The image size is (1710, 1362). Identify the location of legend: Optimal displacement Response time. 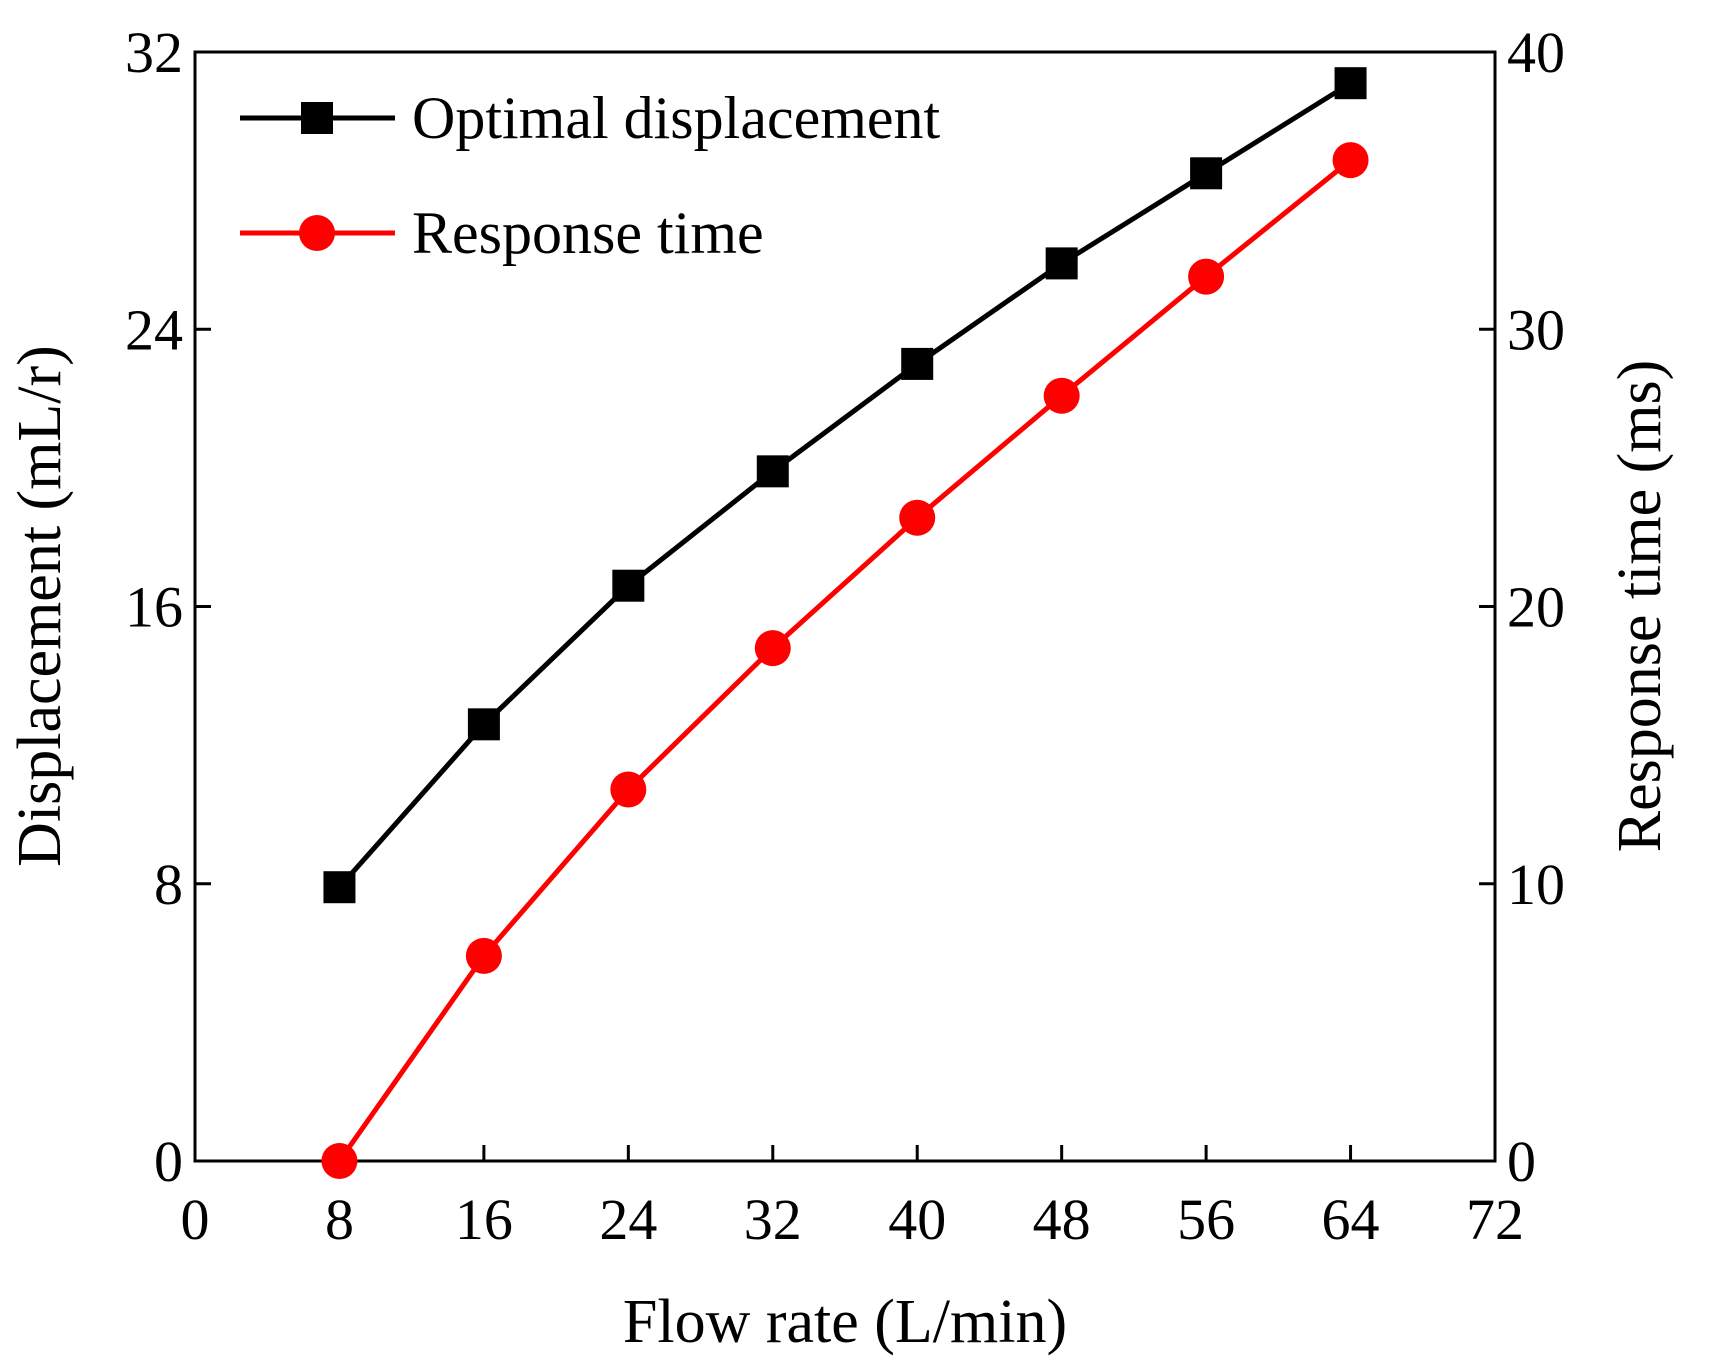
(590, 175).